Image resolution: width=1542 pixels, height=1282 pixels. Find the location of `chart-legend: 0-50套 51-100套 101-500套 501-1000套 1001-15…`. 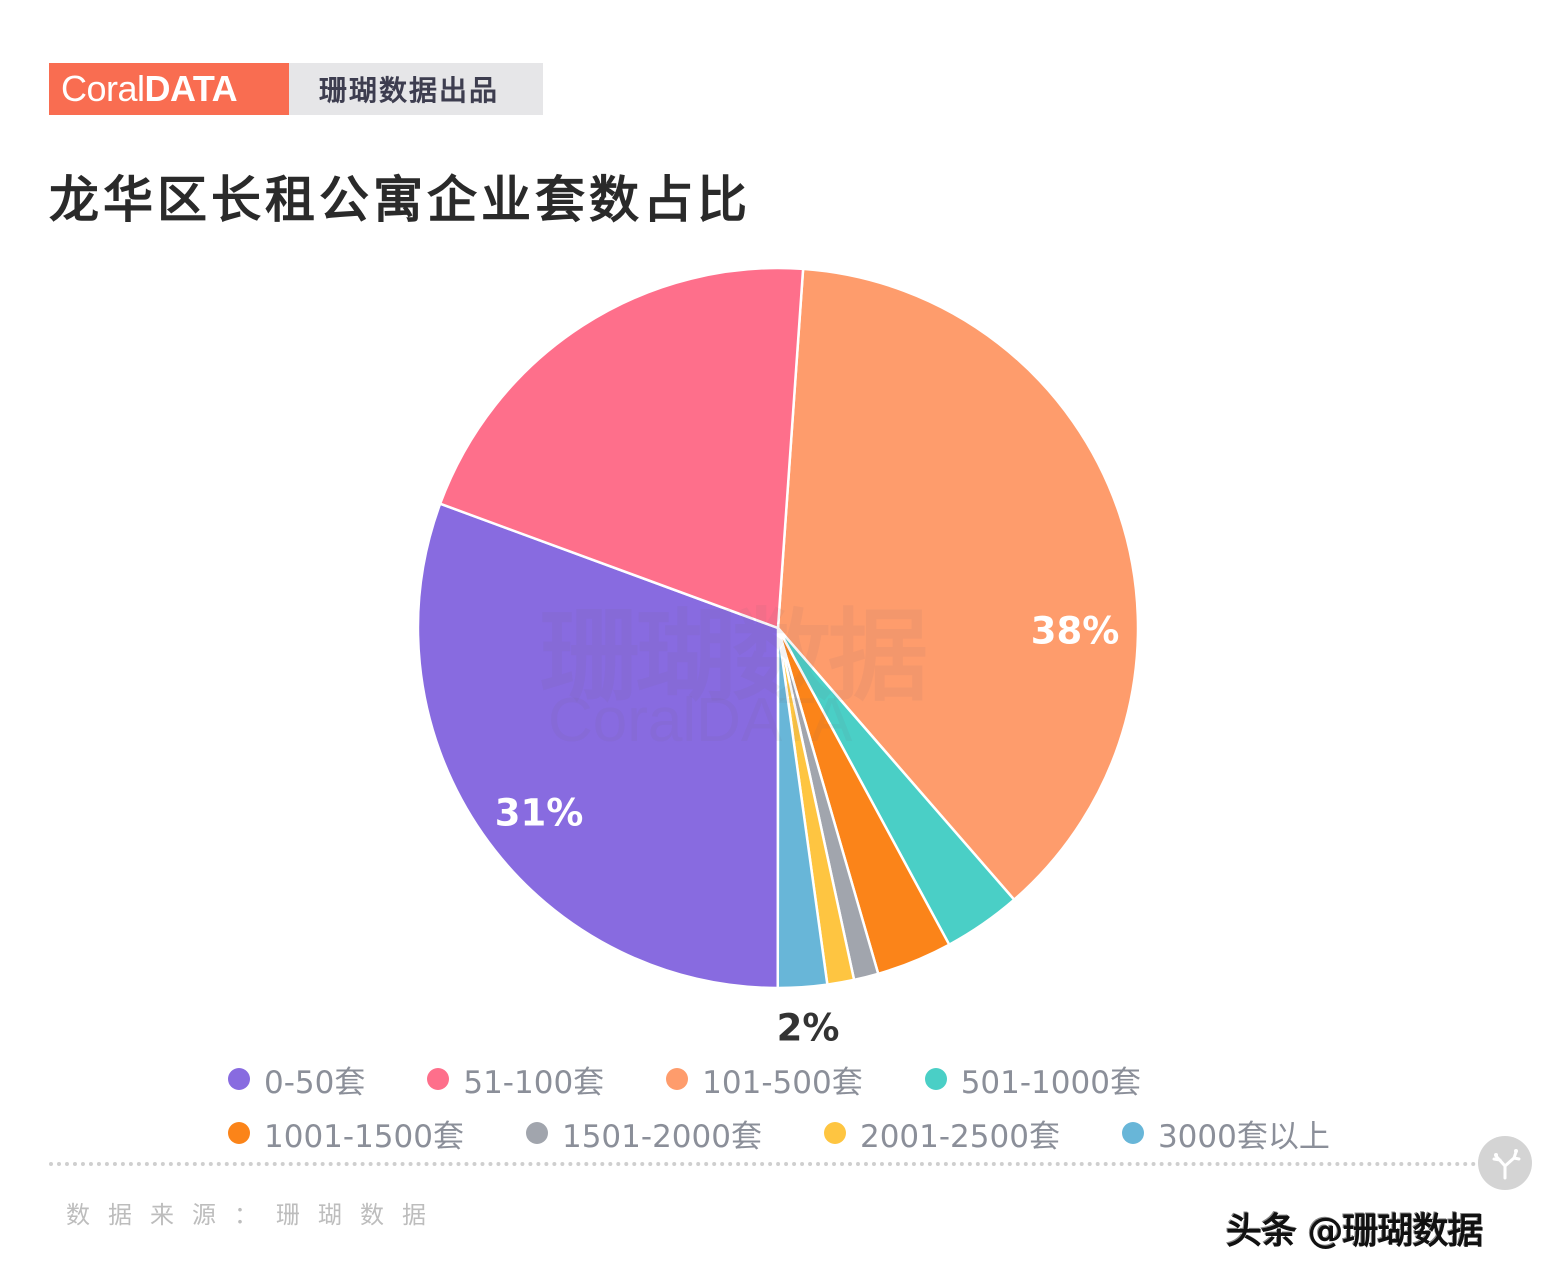

chart-legend: 0-50套 51-100套 101-500套 501-1000套 1001-15… is located at coordinates (828, 1106).